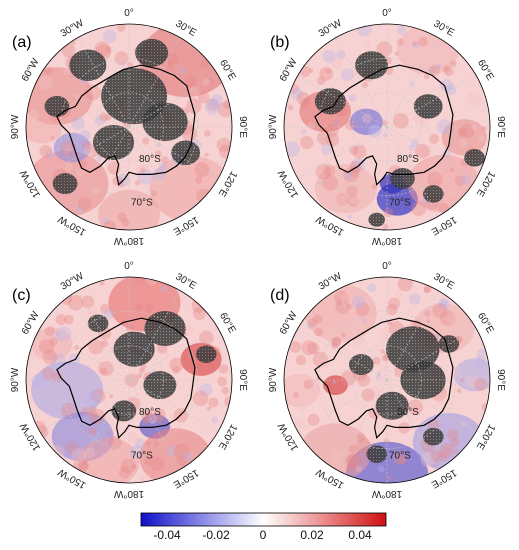  Describe the element at coordinates (263, 535) in the screenshot. I see `colorbar-tick: 0` at that location.